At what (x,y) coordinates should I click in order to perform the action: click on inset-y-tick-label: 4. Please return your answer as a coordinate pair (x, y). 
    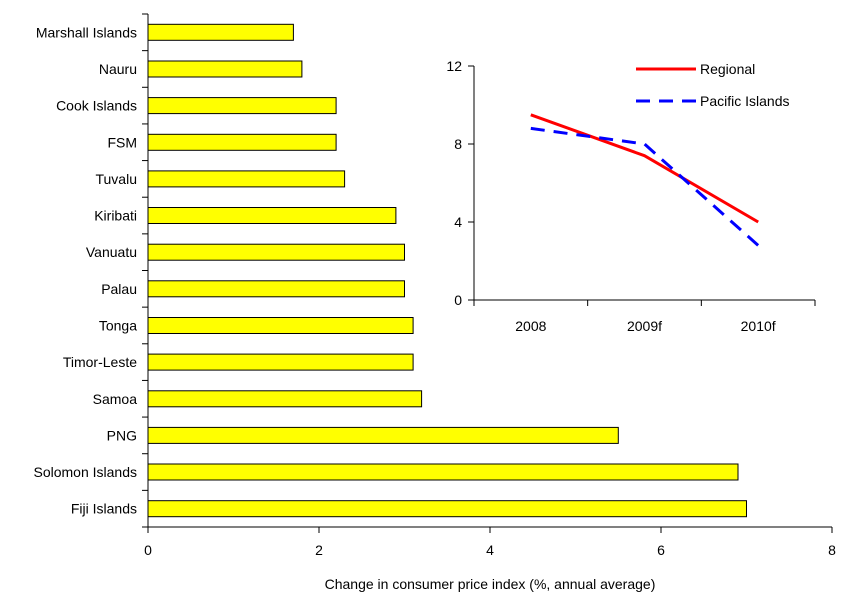
    Looking at the image, I should click on (458, 222).